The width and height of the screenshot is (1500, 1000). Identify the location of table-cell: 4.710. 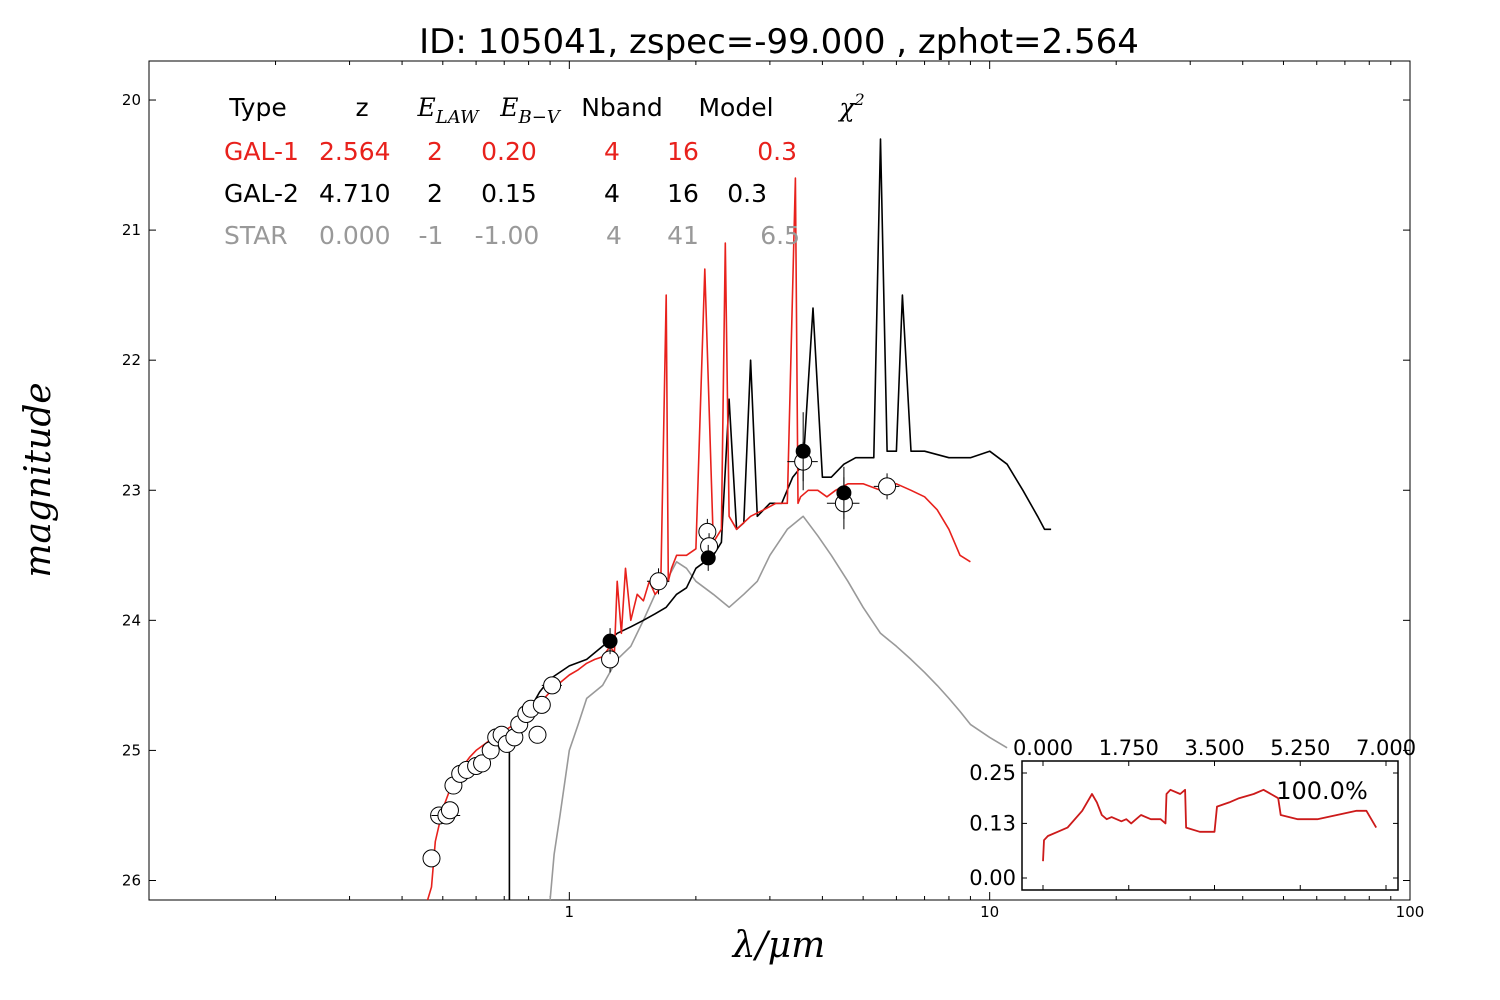
(355, 193).